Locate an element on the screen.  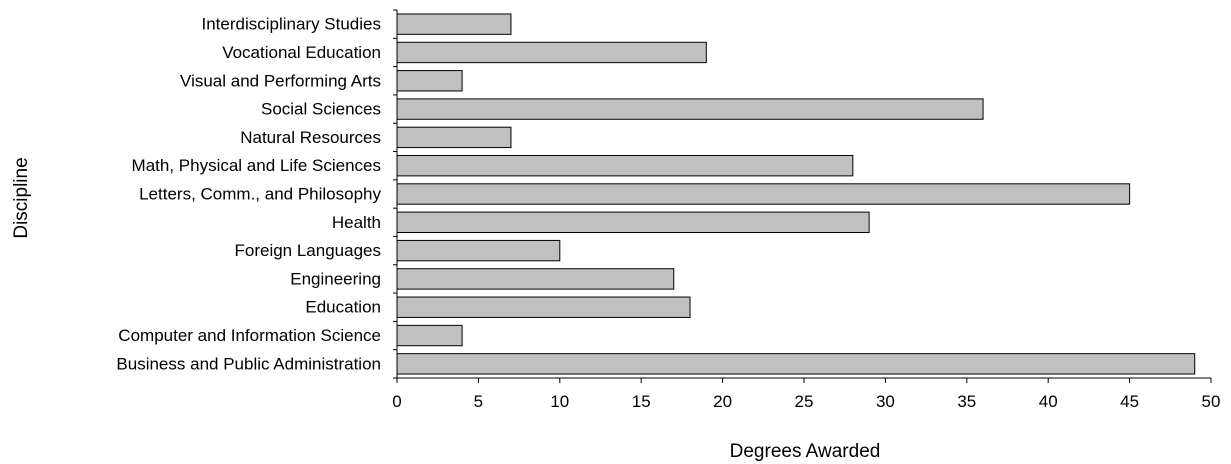
x-tick-label: 15 is located at coordinates (641, 401).